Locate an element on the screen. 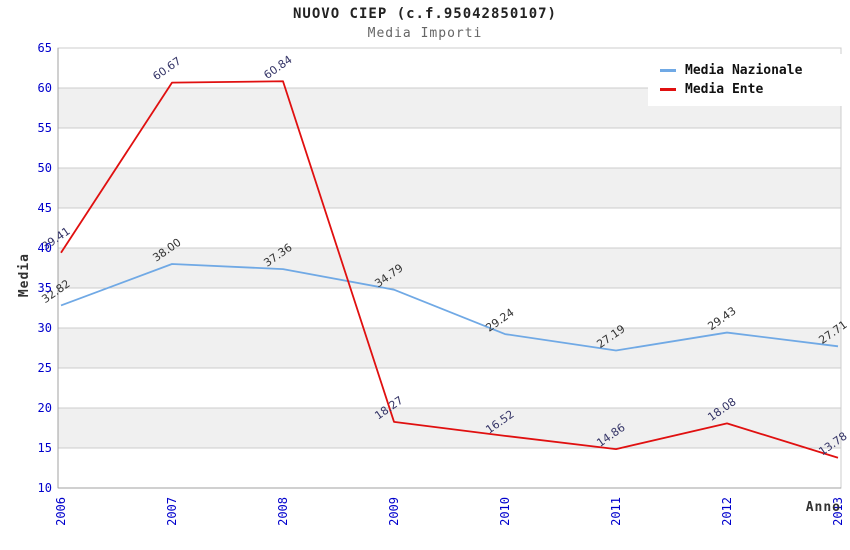 The height and width of the screenshot is (550, 850). y-tick-label: 65 is located at coordinates (45, 48).